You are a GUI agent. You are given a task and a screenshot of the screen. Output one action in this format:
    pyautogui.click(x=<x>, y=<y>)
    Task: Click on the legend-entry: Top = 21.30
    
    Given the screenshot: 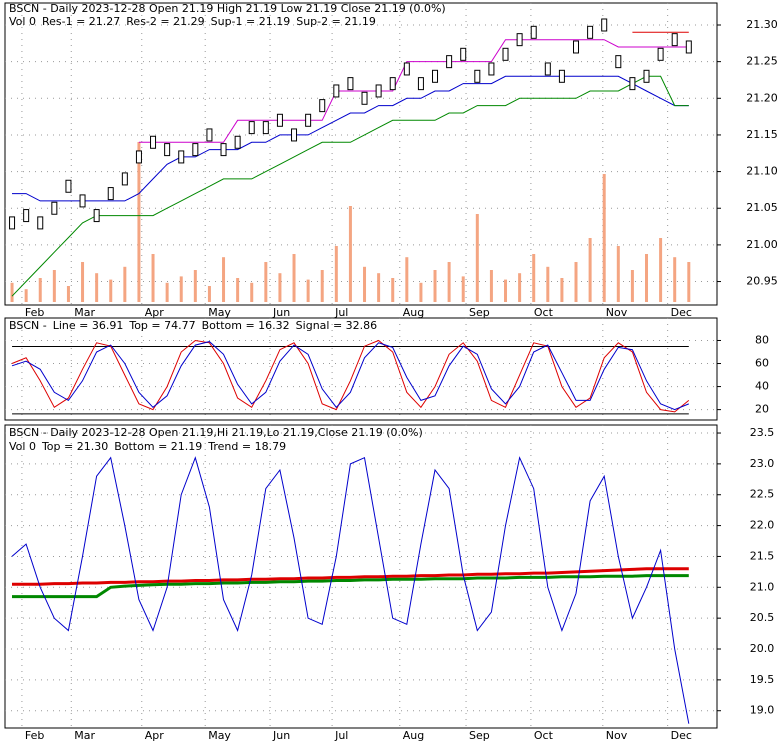 What is the action you would take?
    pyautogui.click(x=74, y=446)
    